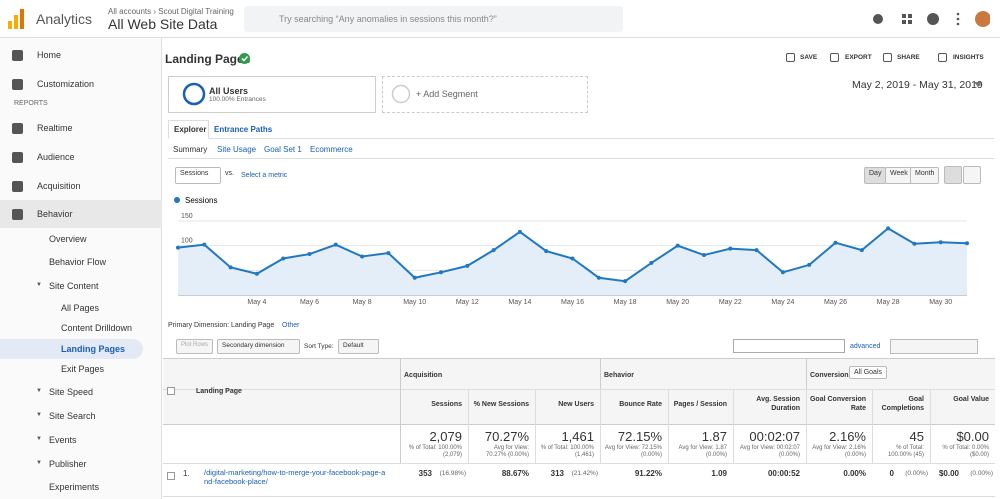  Describe the element at coordinates (56, 157) in the screenshot. I see `sidebar-item: Audience` at that location.